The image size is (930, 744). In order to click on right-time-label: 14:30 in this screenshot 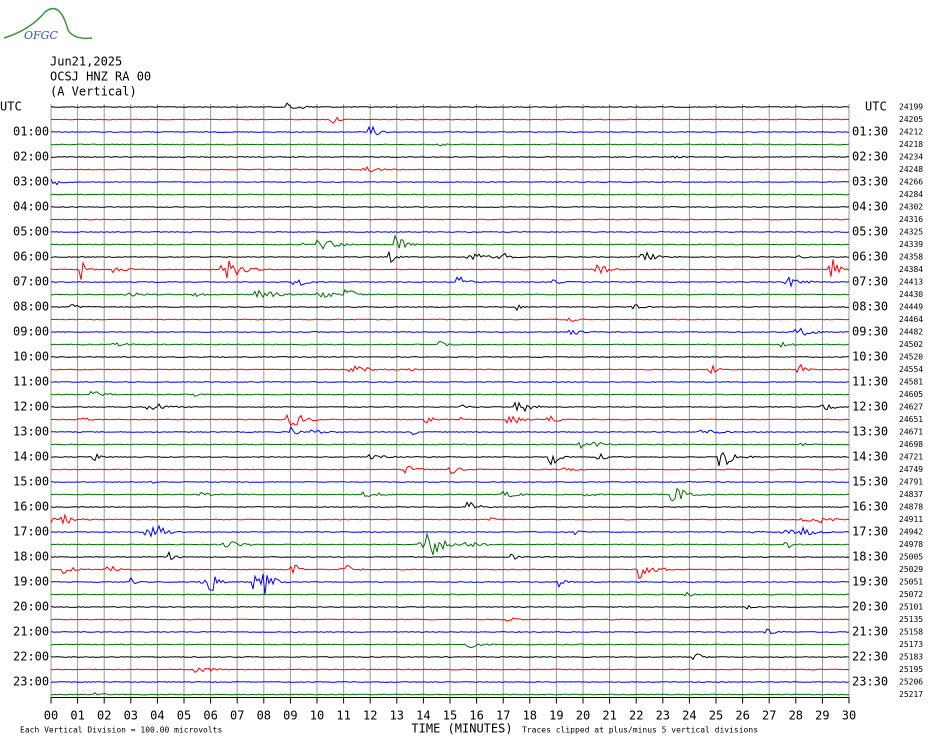, I will do `click(870, 457)`.